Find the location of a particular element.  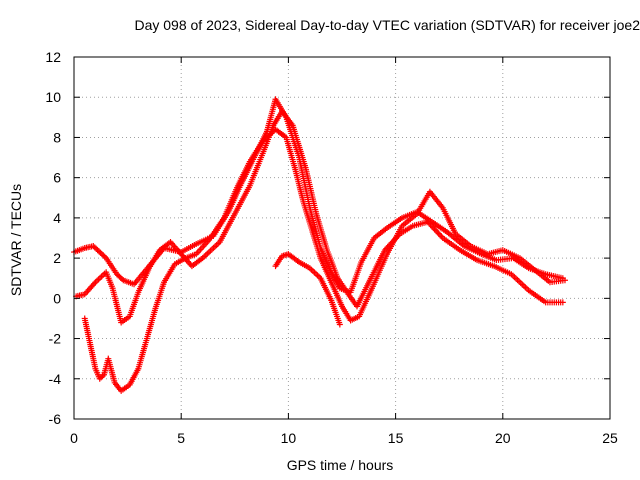

y-tick-label: 8 is located at coordinates (57, 137).